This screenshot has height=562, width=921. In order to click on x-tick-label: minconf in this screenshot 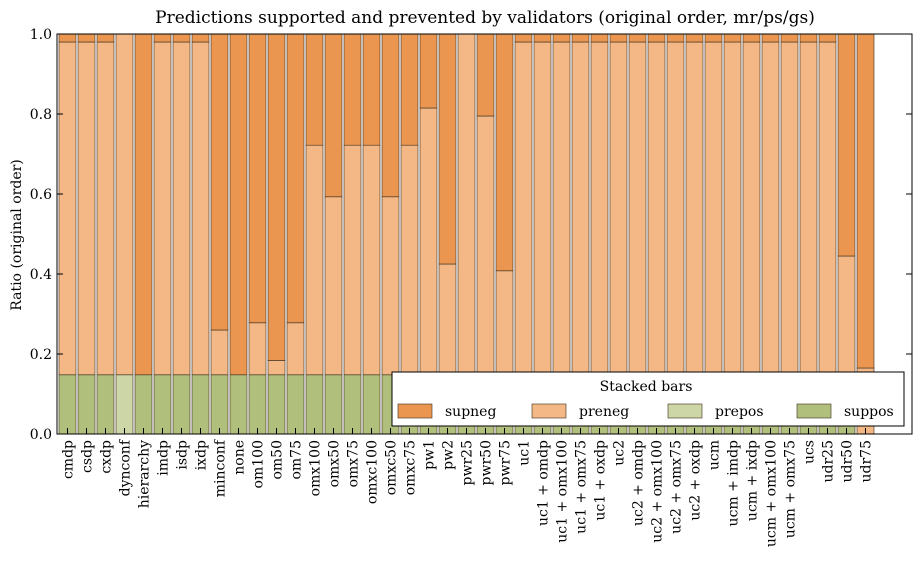, I will do `click(221, 467)`.